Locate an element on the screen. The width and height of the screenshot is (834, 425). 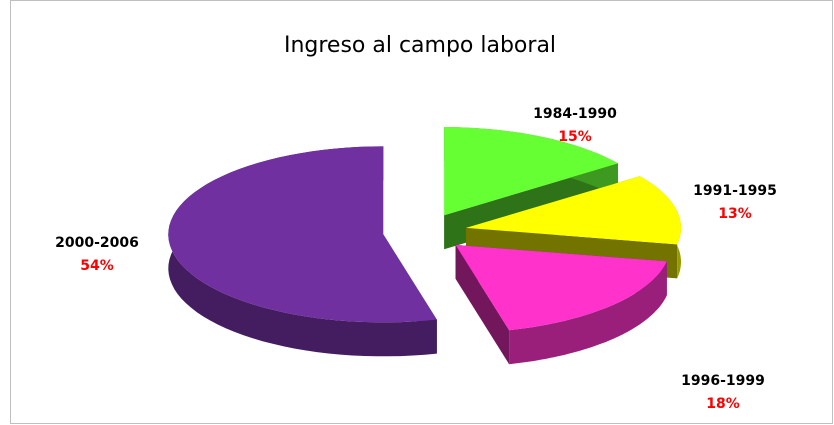
value-label: 18% is located at coordinates (723, 404).